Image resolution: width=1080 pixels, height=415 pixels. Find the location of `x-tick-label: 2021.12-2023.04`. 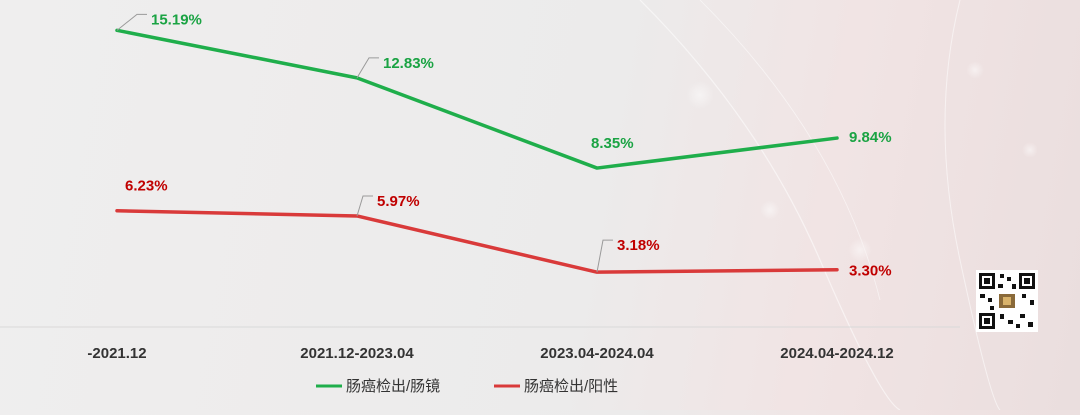

x-tick-label: 2021.12-2023.04 is located at coordinates (357, 353).